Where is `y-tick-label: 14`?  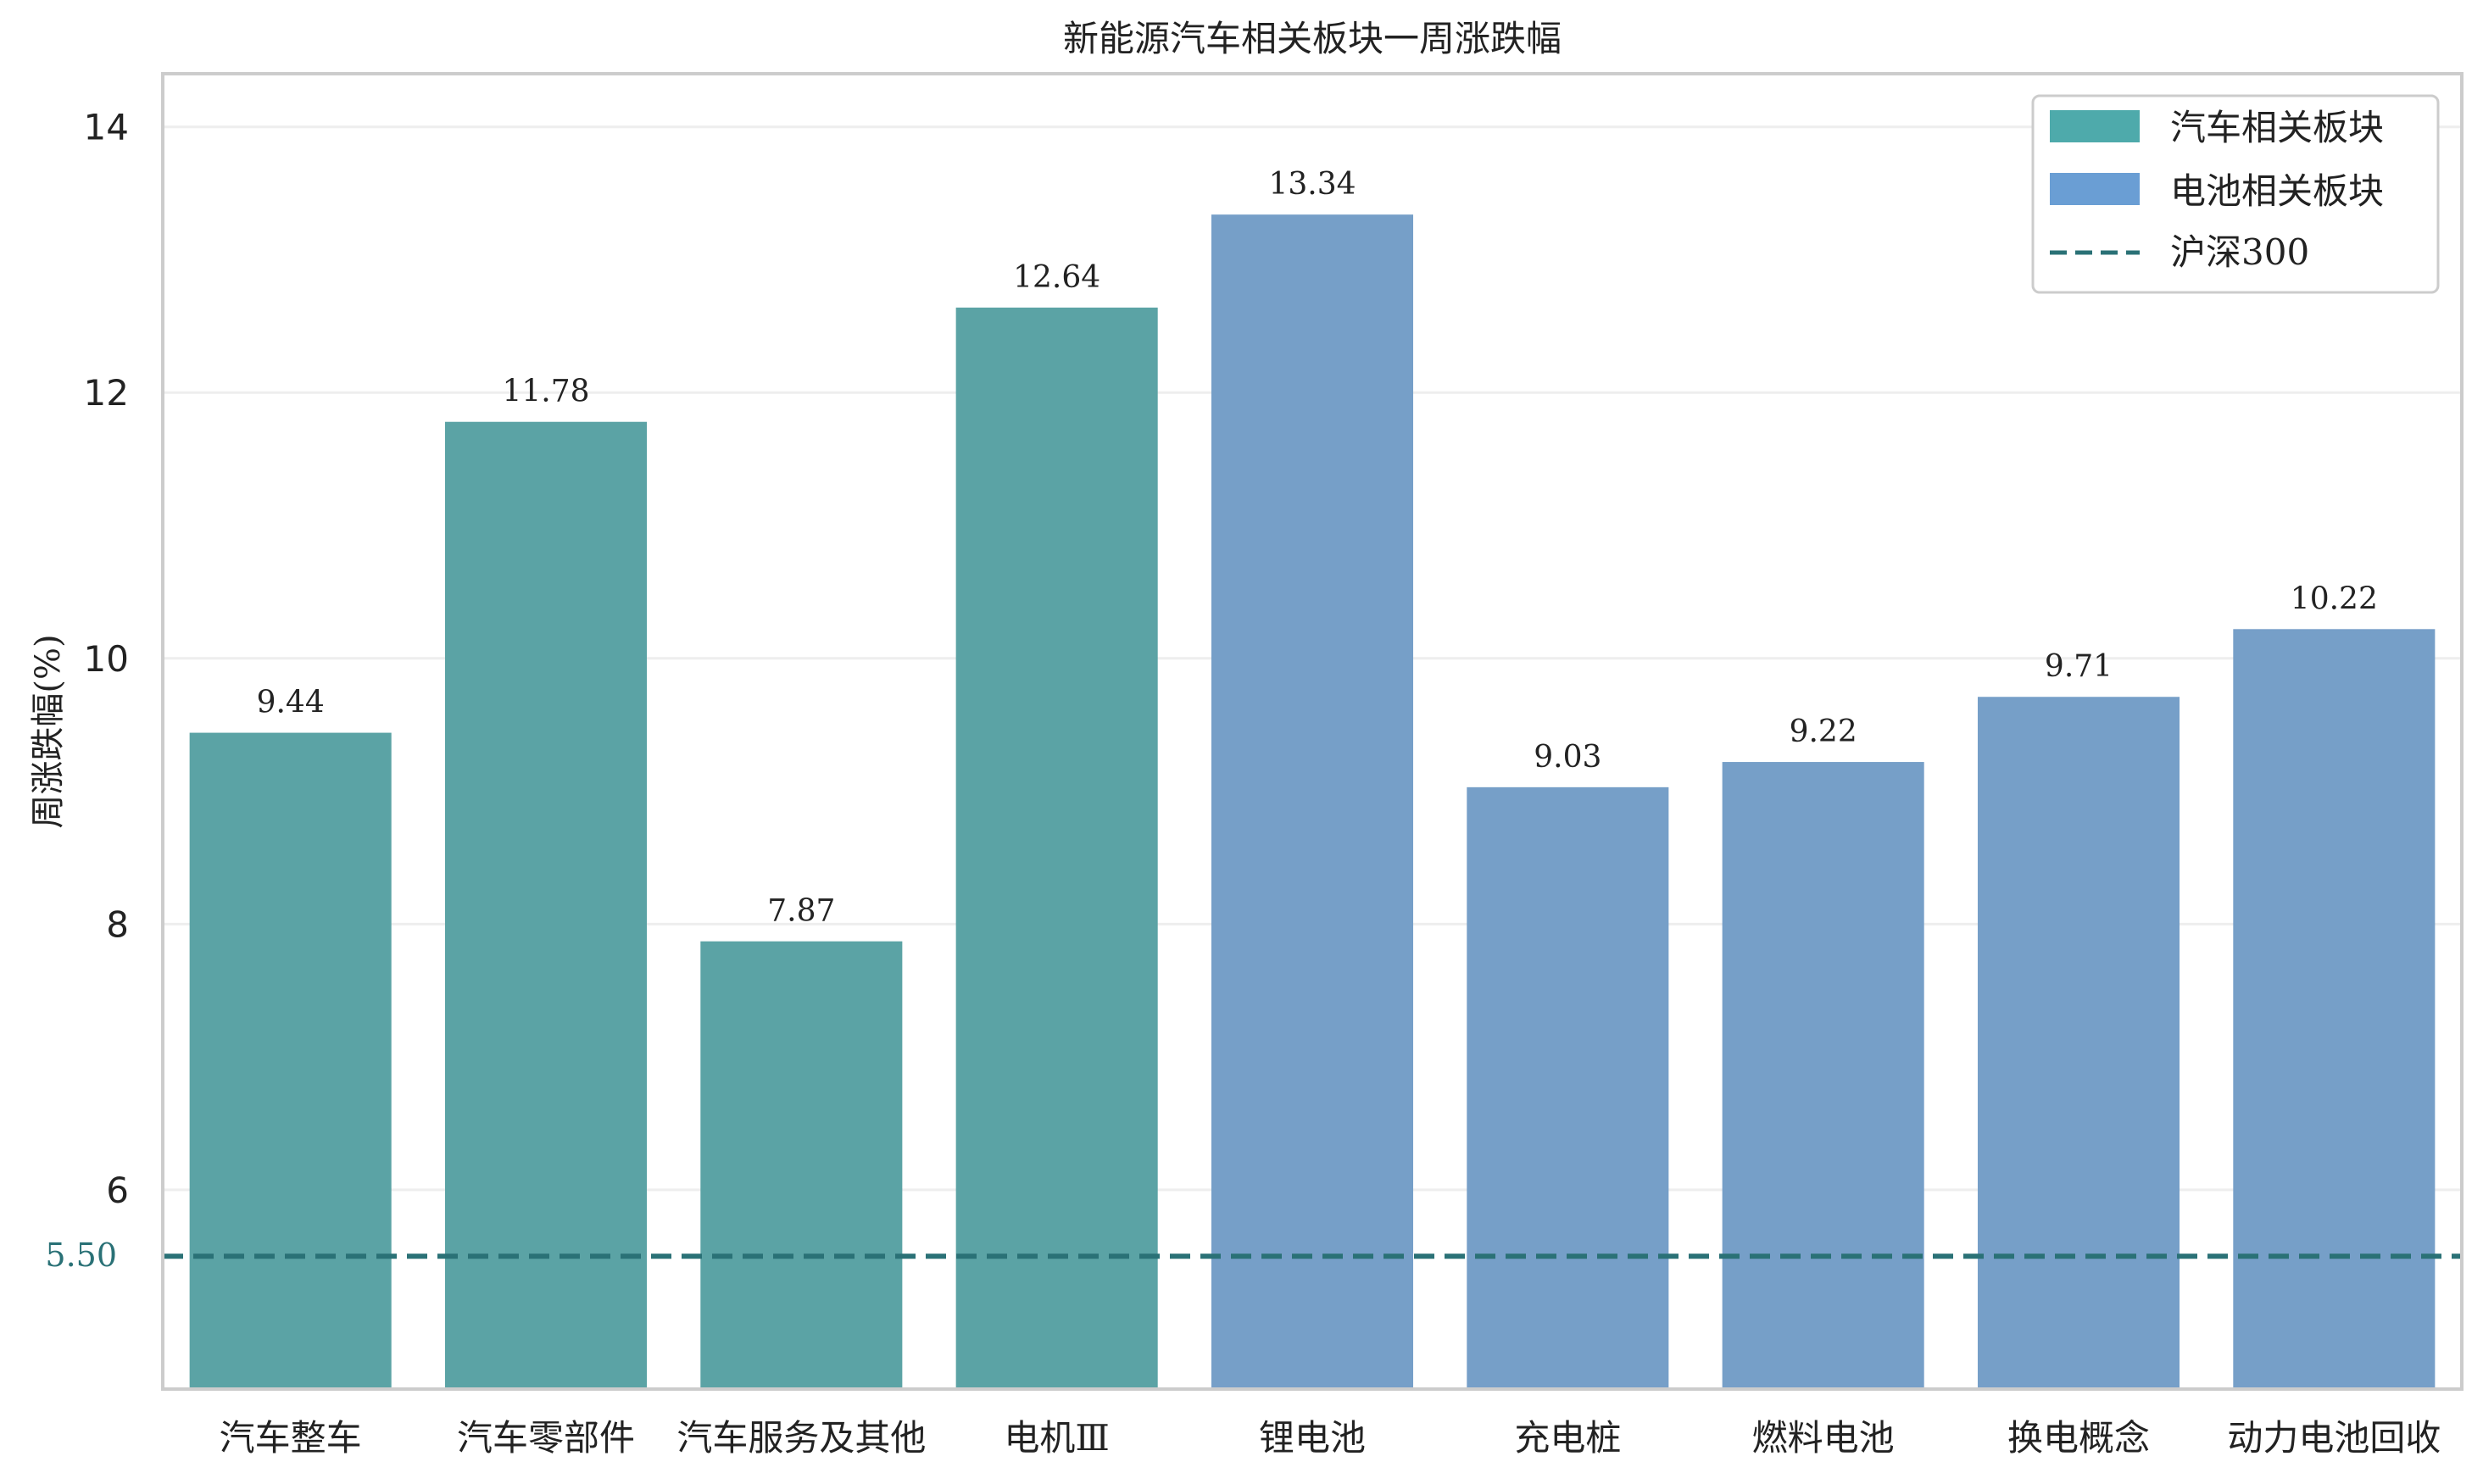 y-tick-label: 14 is located at coordinates (106, 128).